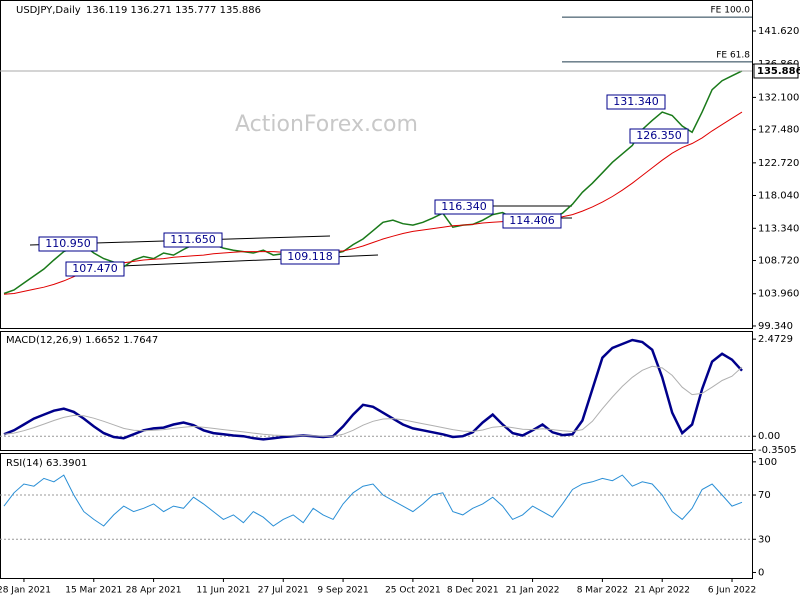 The height and width of the screenshot is (600, 800). I want to click on y-tick-label: 0.00, so click(769, 436).